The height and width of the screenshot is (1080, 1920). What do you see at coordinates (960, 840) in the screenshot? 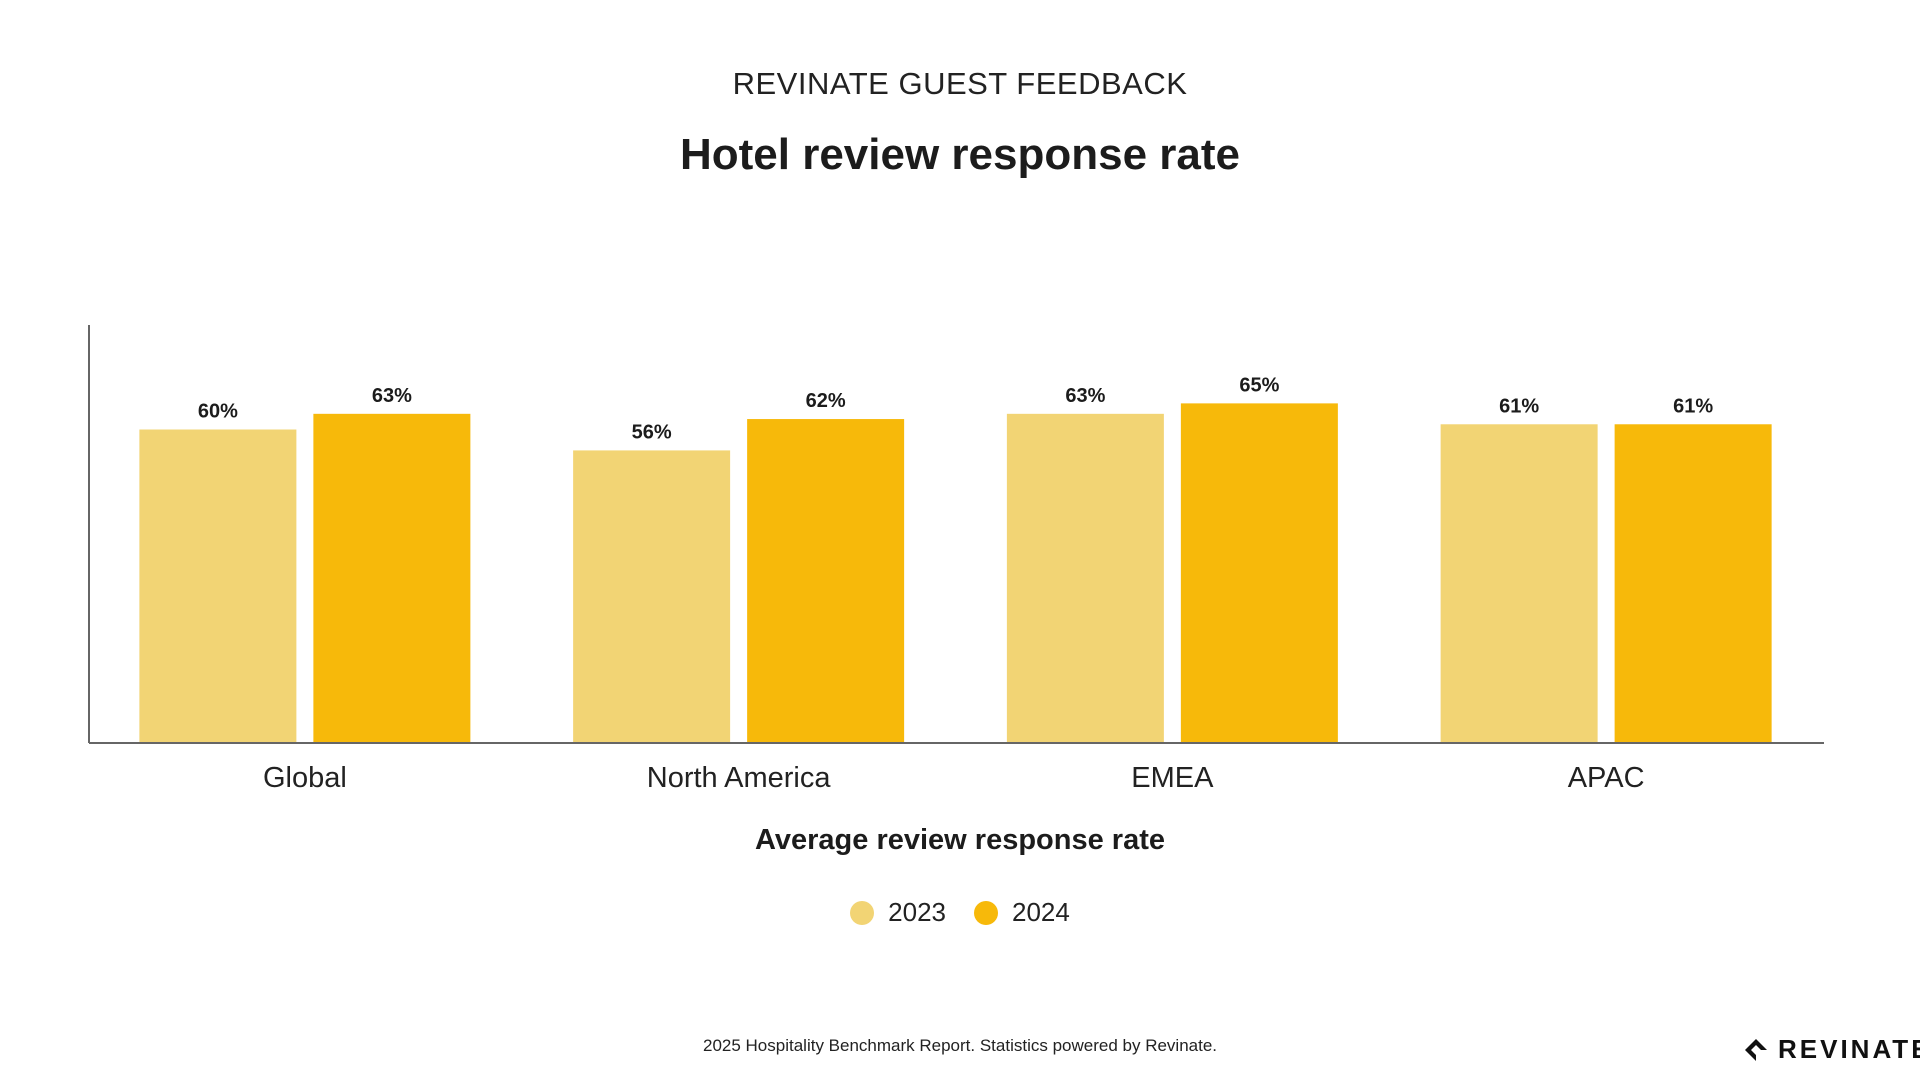
I see `x-axis-title: Average review response rate` at bounding box center [960, 840].